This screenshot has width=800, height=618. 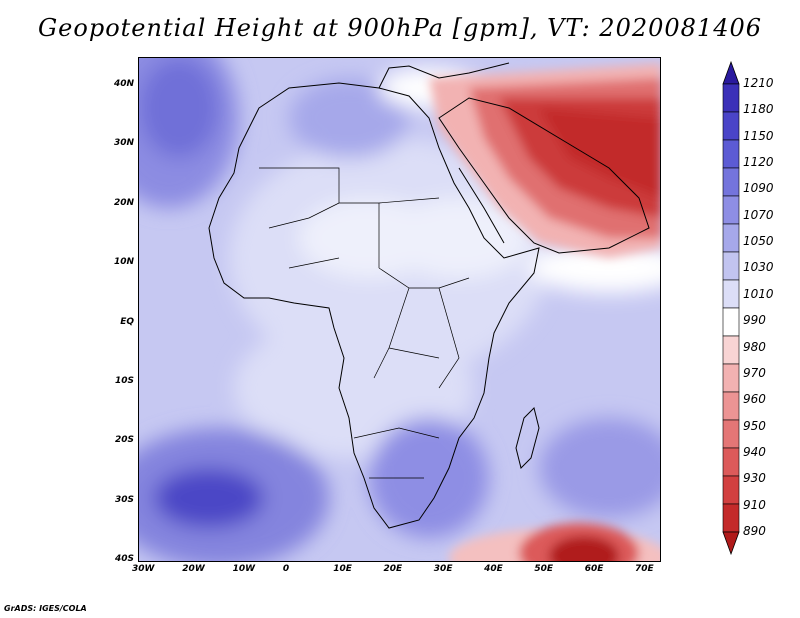 What do you see at coordinates (481, 205) in the screenshot?
I see `red-sea` at bounding box center [481, 205].